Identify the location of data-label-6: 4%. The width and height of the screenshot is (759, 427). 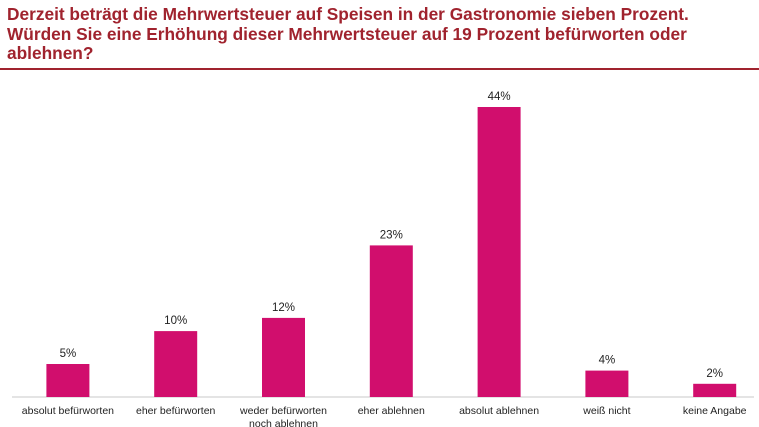
(607, 361).